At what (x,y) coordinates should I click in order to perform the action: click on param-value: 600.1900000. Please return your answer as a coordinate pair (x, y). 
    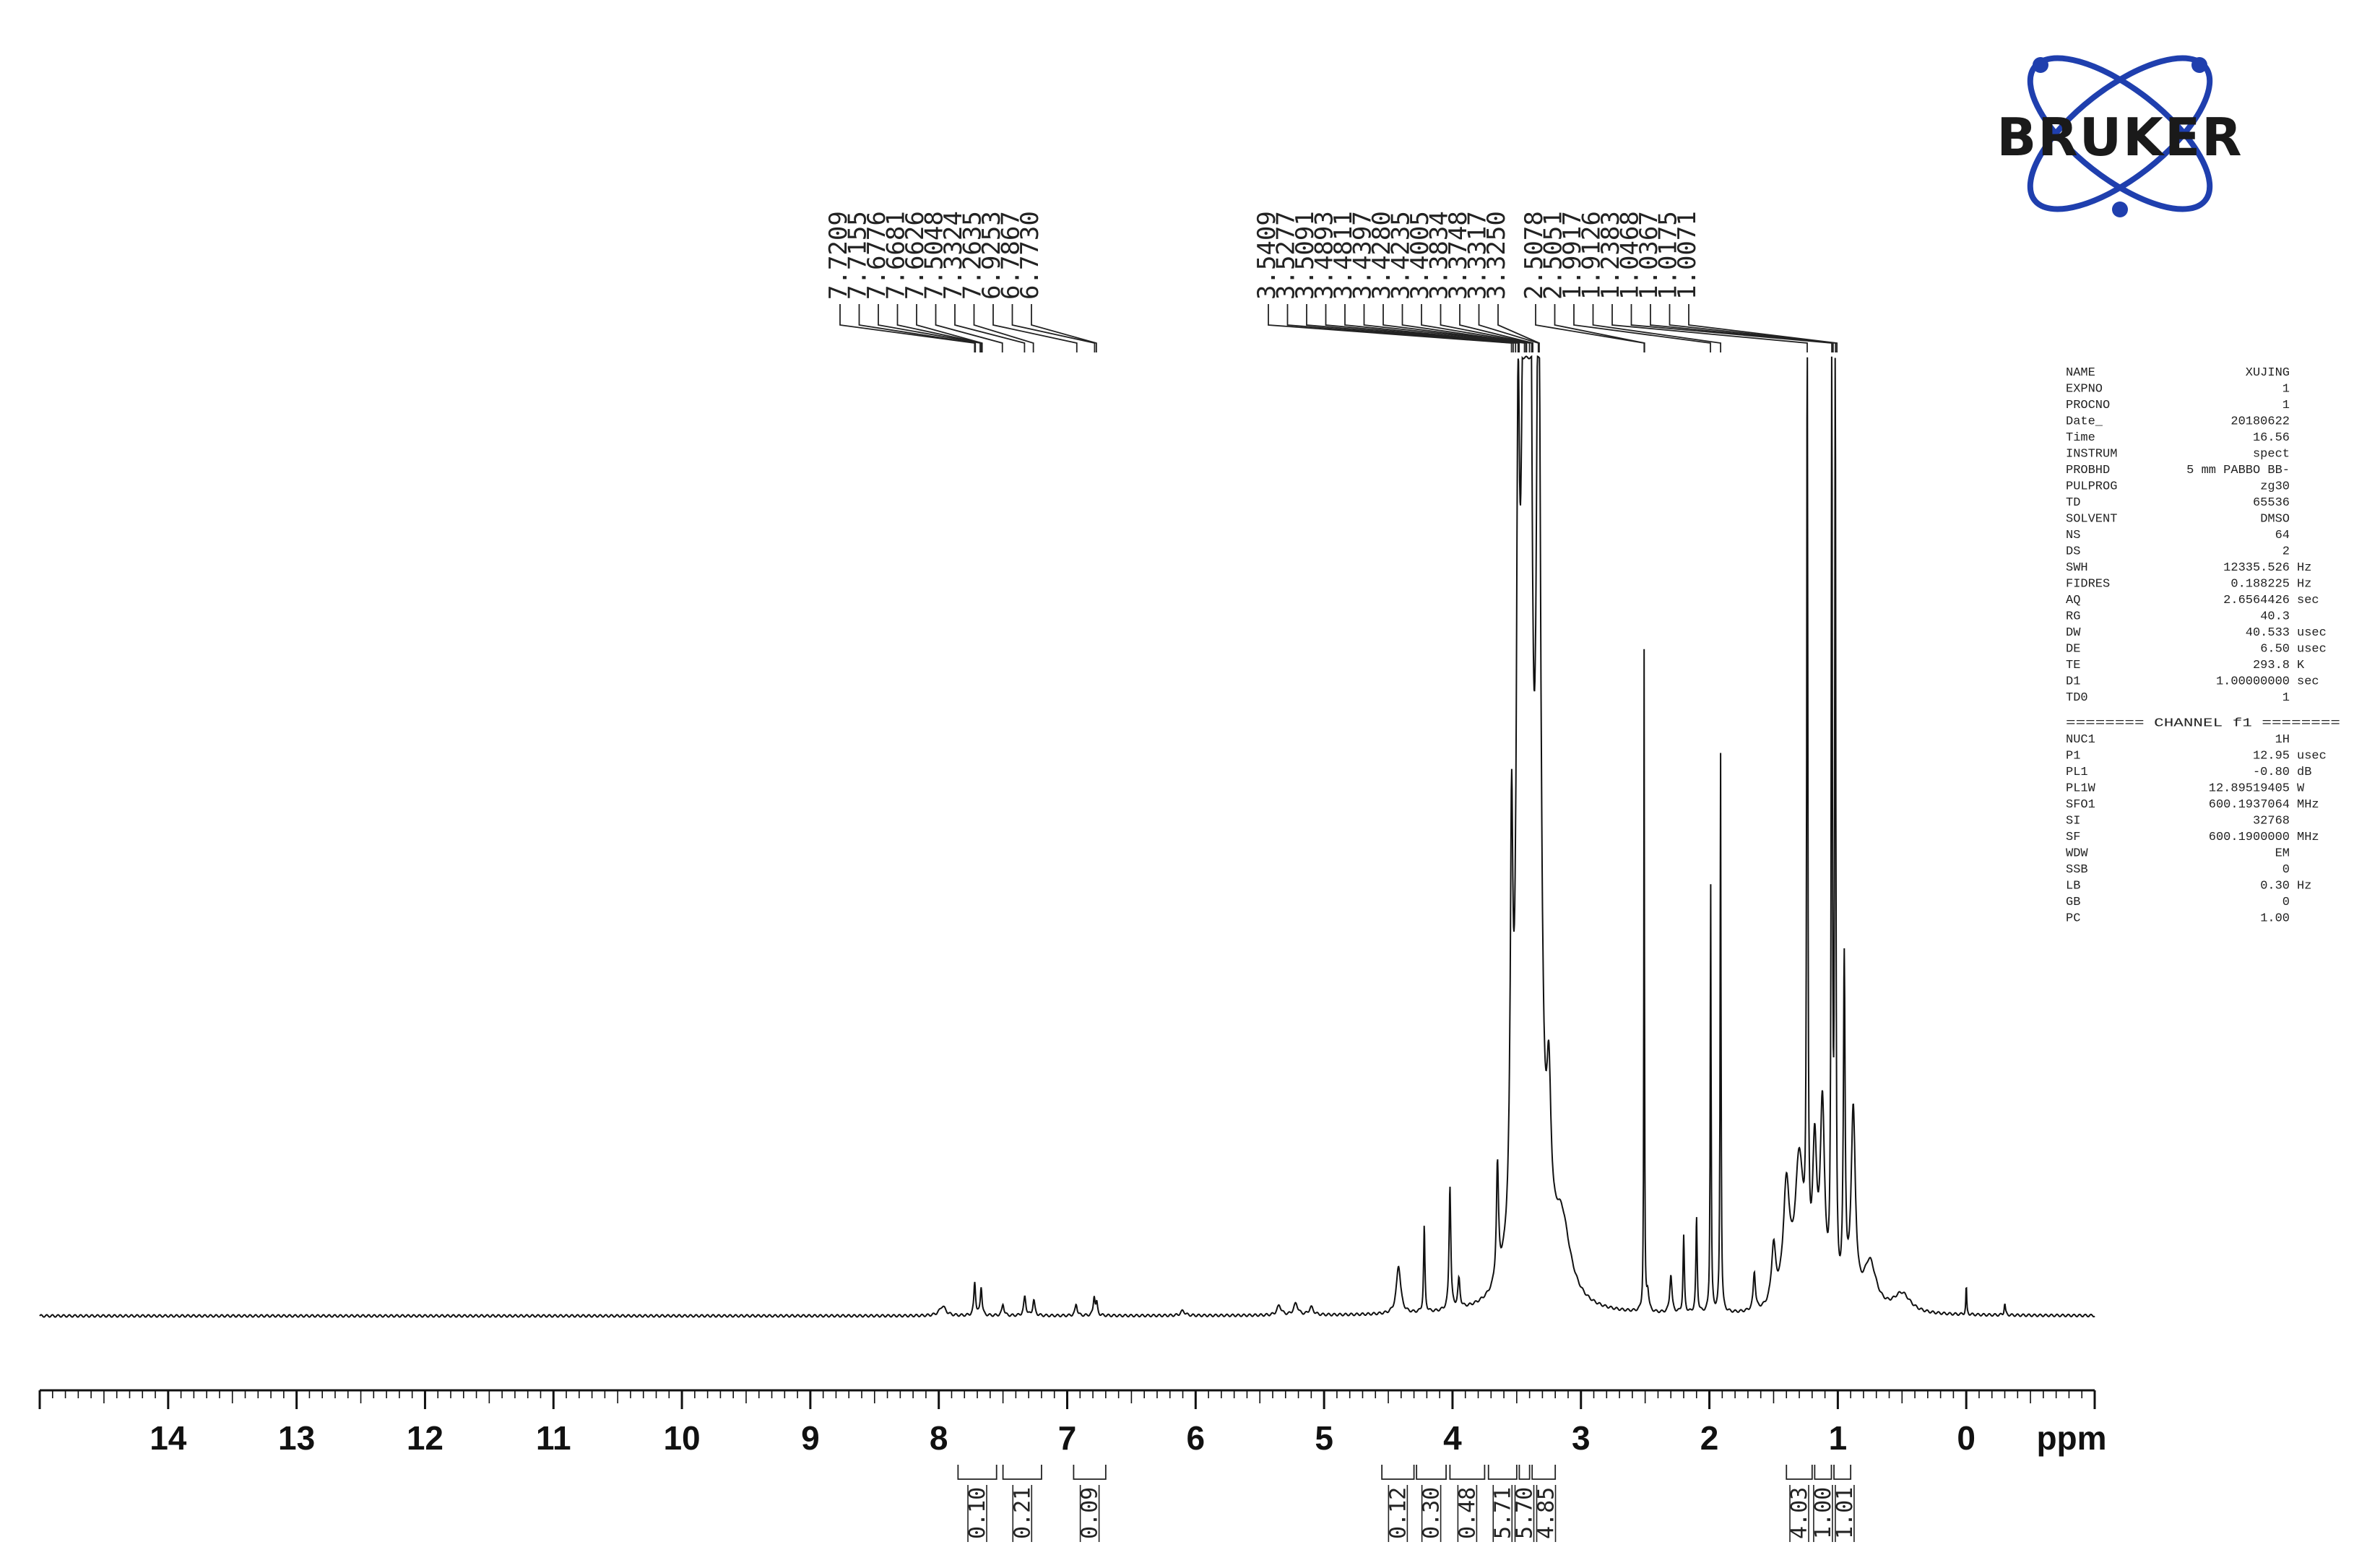
    Looking at the image, I should click on (2249, 837).